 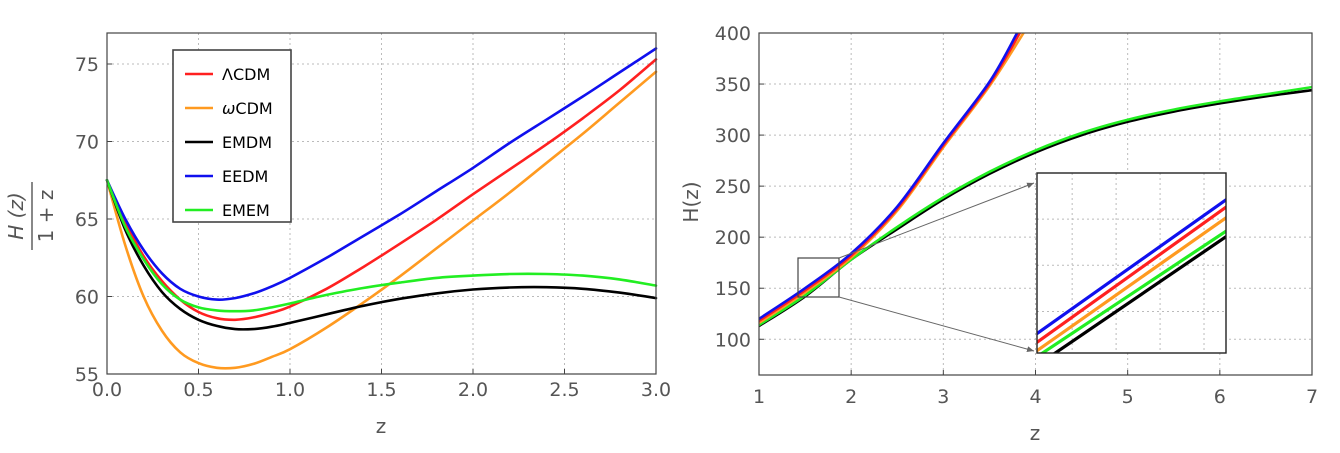 I want to click on y-tick-label: 100, so click(x=733, y=340).